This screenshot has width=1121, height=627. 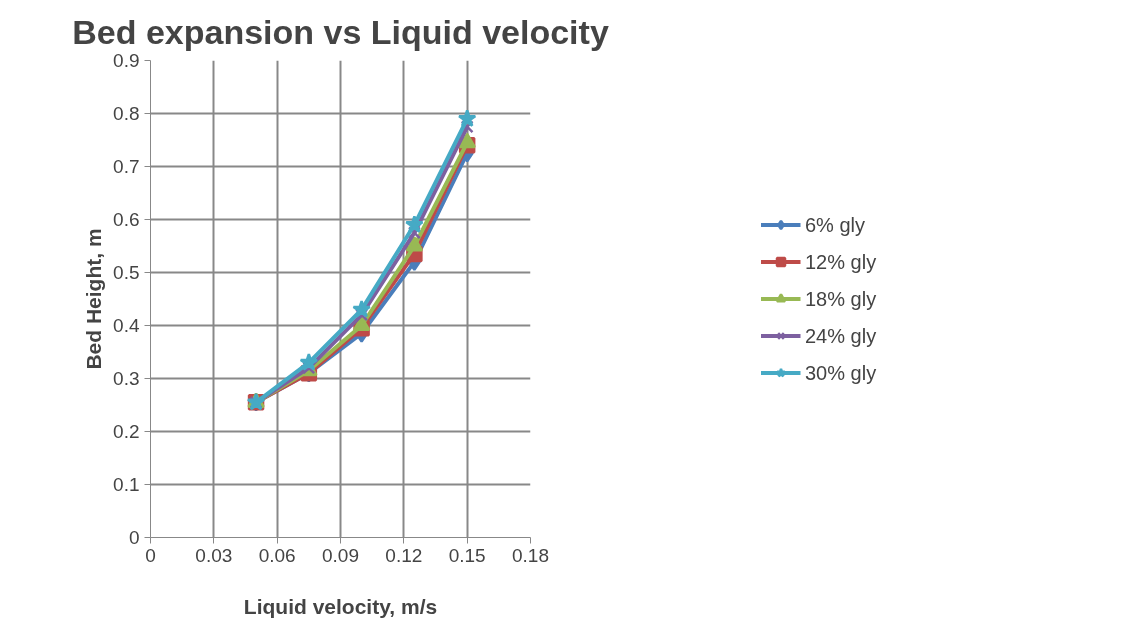 I want to click on legend-label: 6% gly, so click(x=836, y=224).